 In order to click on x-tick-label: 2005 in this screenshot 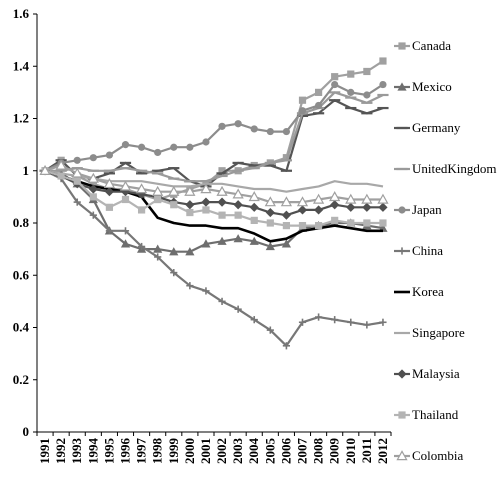, I will do `click(269, 451)`.